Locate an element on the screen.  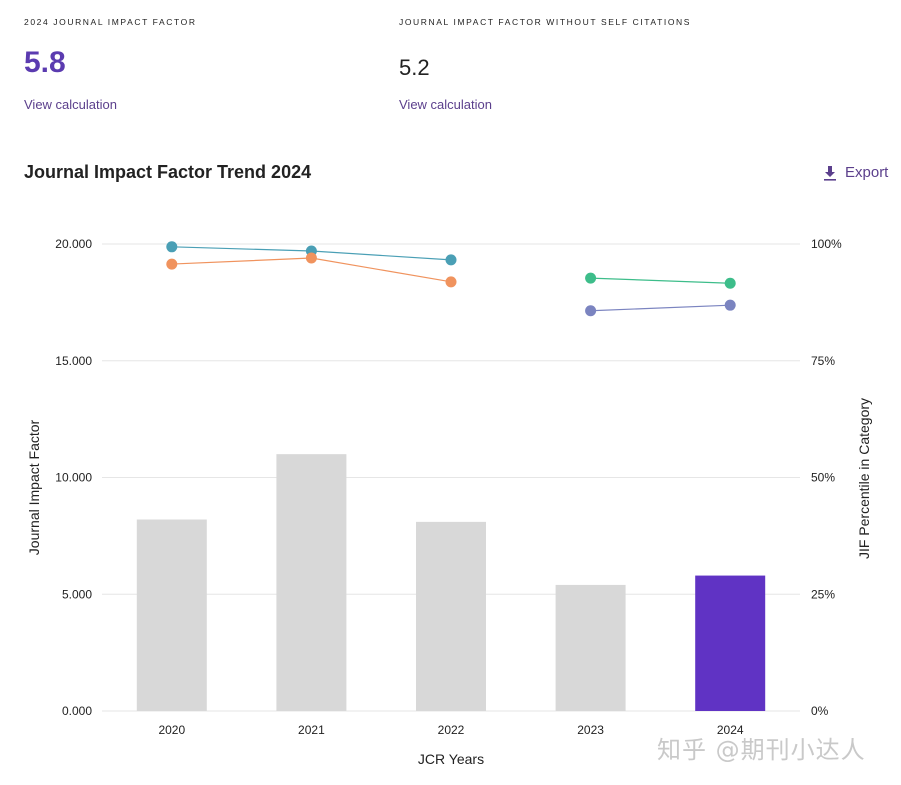
x-axis-ticks: 2020 2021 2022 2023 2024 is located at coordinates (450, 730).